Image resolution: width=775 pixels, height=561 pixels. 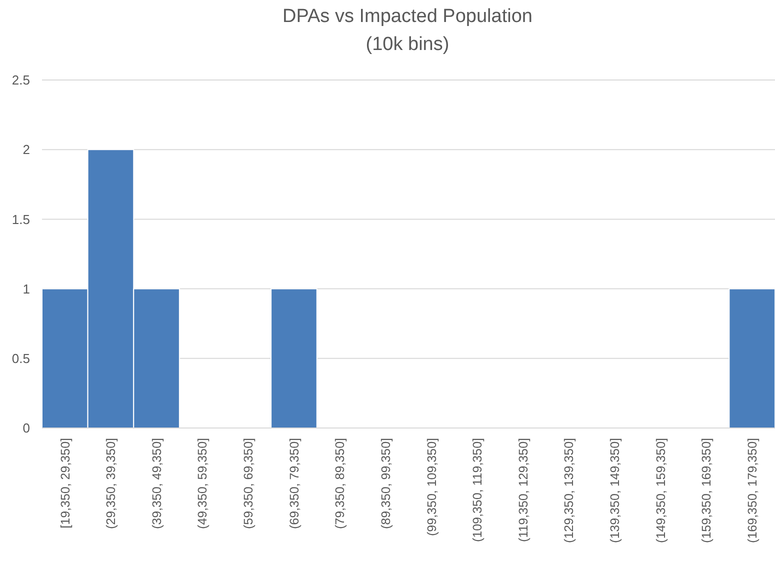 What do you see at coordinates (65, 483) in the screenshot?
I see `x-tick-label: [19,350, 29,350]` at bounding box center [65, 483].